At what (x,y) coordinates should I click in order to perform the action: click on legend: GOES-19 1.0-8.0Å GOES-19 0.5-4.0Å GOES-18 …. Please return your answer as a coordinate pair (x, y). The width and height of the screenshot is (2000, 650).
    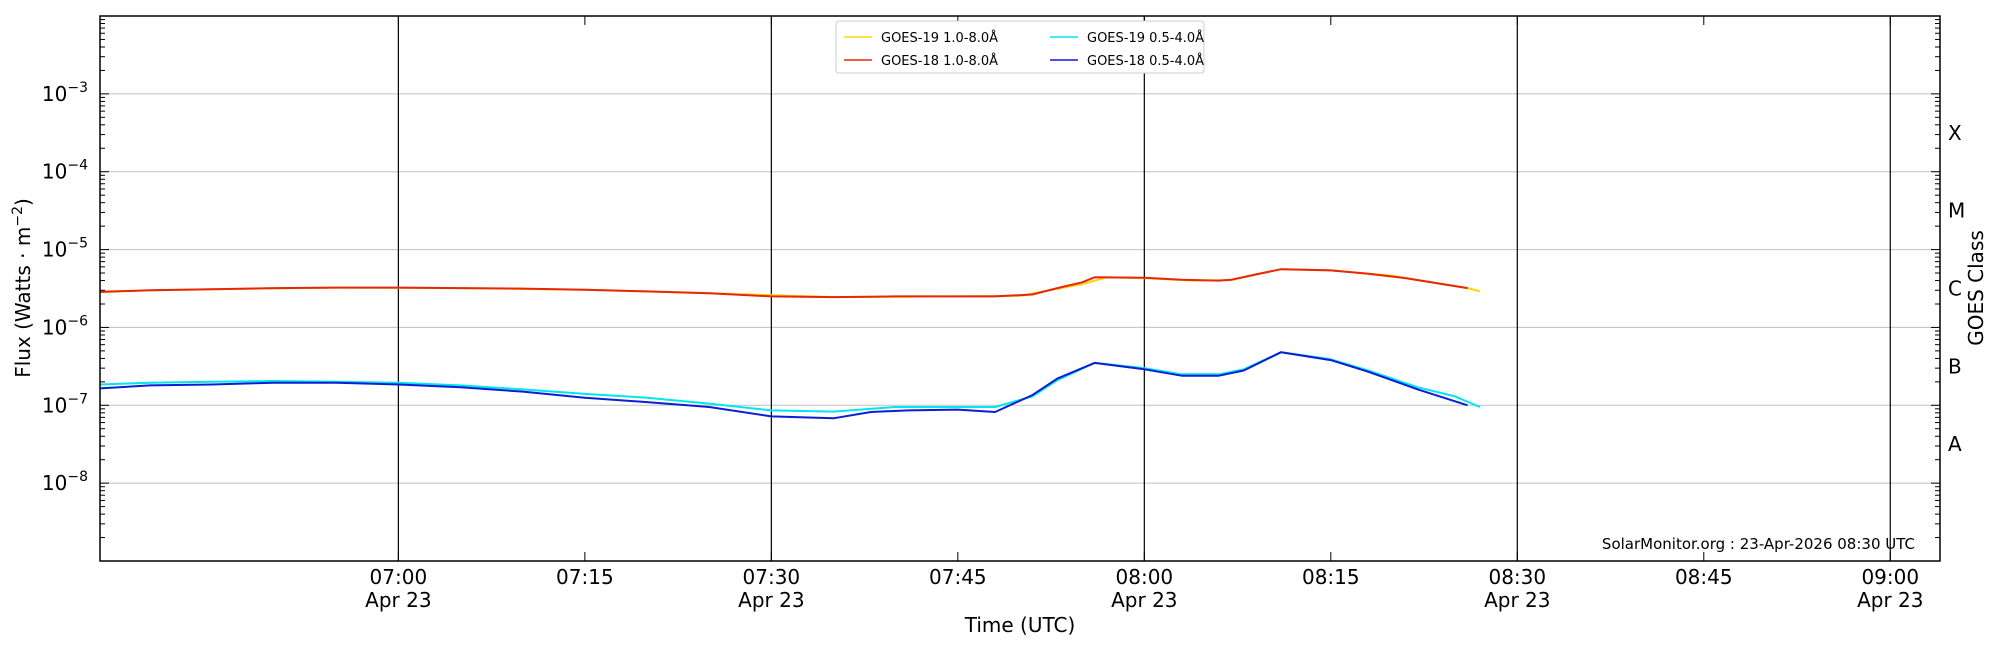
    Looking at the image, I should click on (1020, 47).